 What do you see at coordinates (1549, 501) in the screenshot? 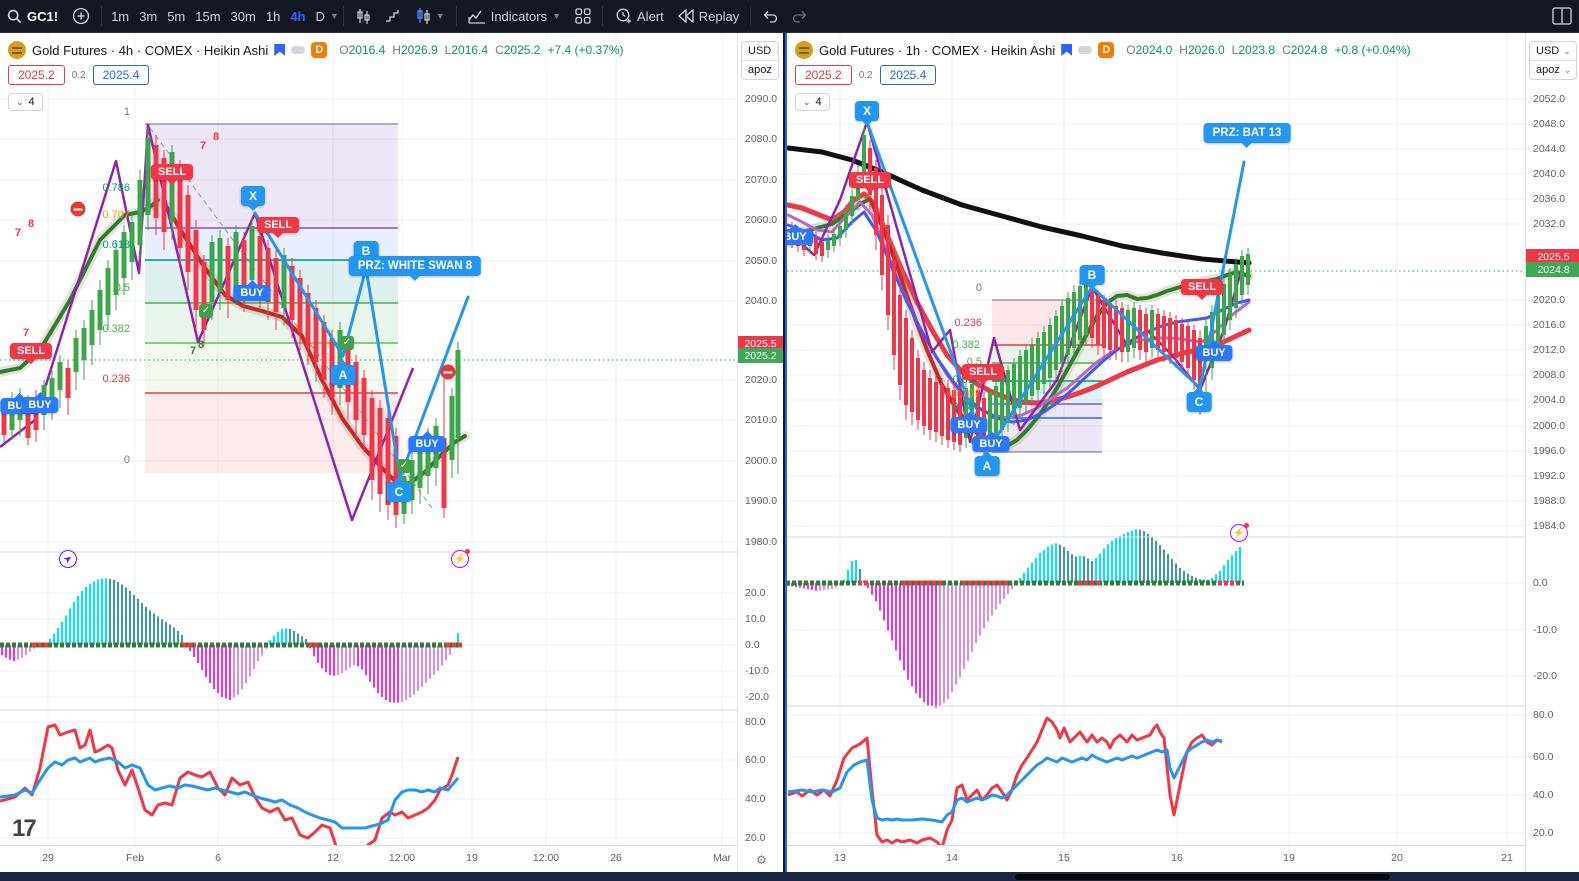
I see `axis-price-label: 1988.0` at bounding box center [1549, 501].